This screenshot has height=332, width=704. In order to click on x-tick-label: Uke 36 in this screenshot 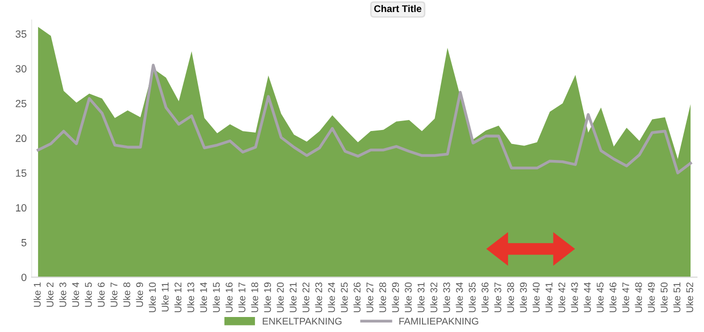, I will do `click(484, 297)`.